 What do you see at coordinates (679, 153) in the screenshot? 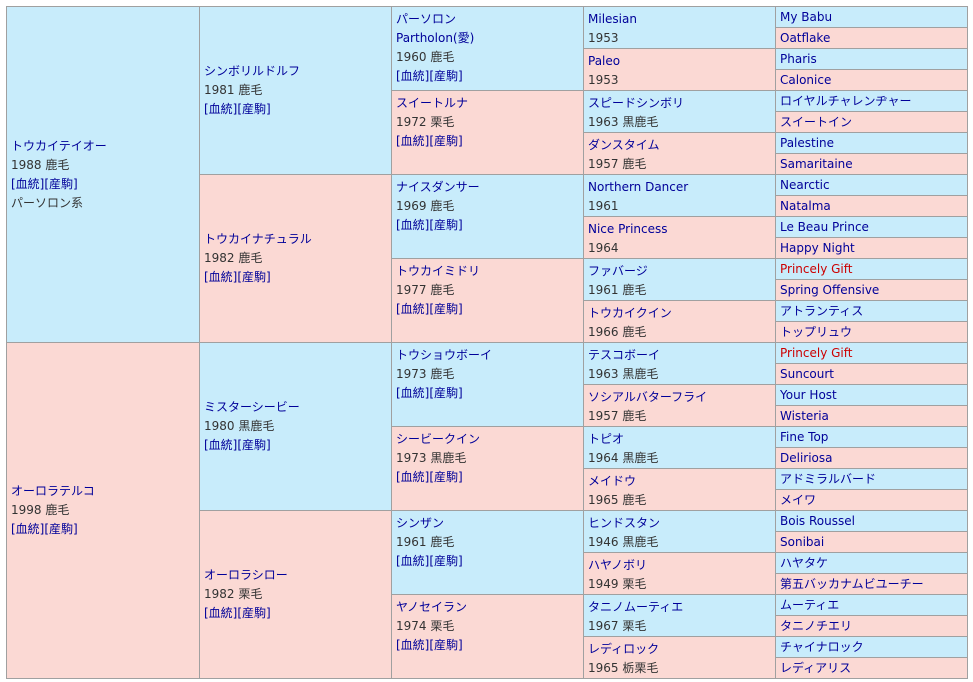
I see `gen4-horse-cell: ダンスタイム 1957 鹿毛` at bounding box center [679, 153].